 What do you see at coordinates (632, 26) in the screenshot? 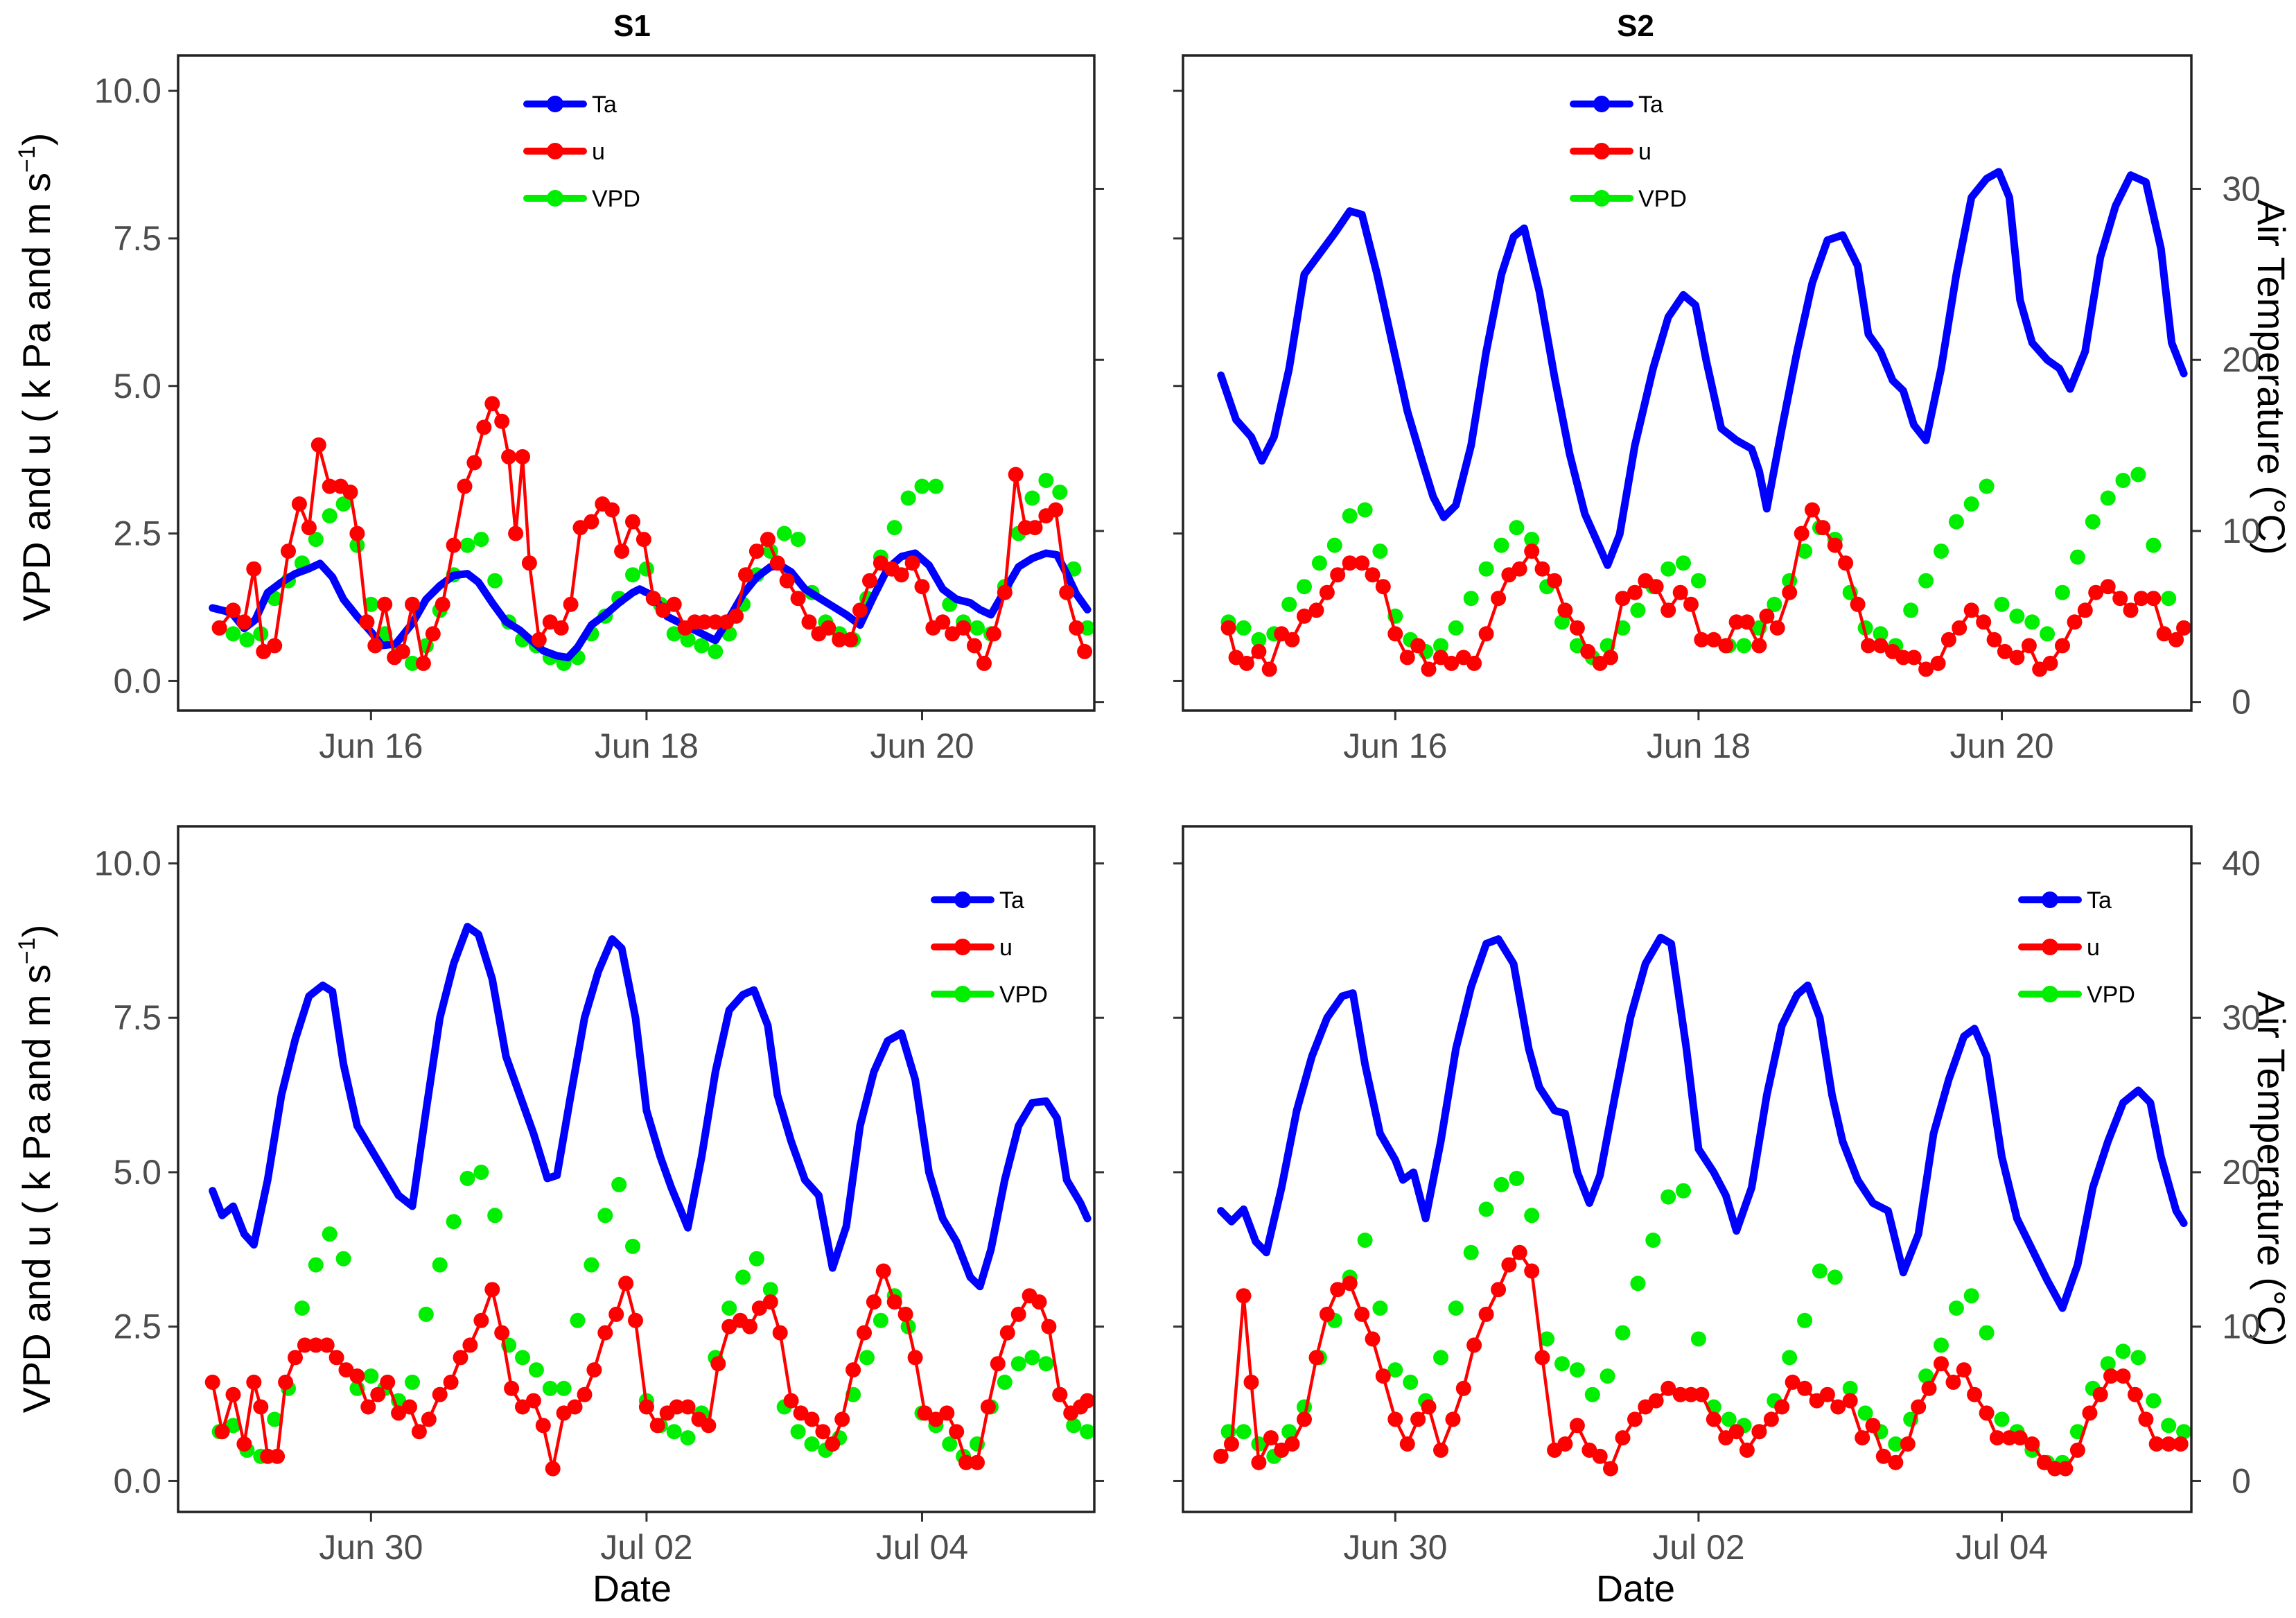
I see `column-title-s1: S1` at bounding box center [632, 26].